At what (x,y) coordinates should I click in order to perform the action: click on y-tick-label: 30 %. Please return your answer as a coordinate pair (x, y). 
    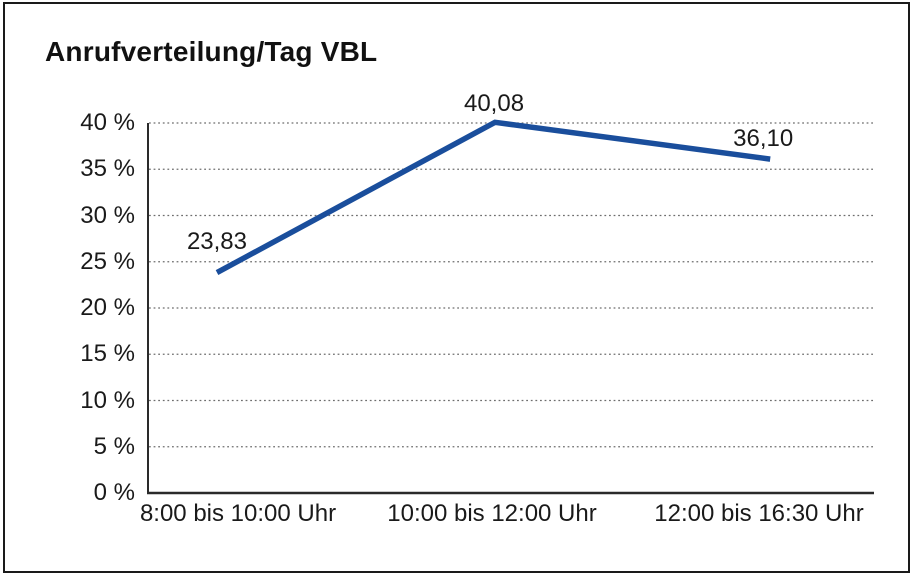
    Looking at the image, I should click on (107, 215).